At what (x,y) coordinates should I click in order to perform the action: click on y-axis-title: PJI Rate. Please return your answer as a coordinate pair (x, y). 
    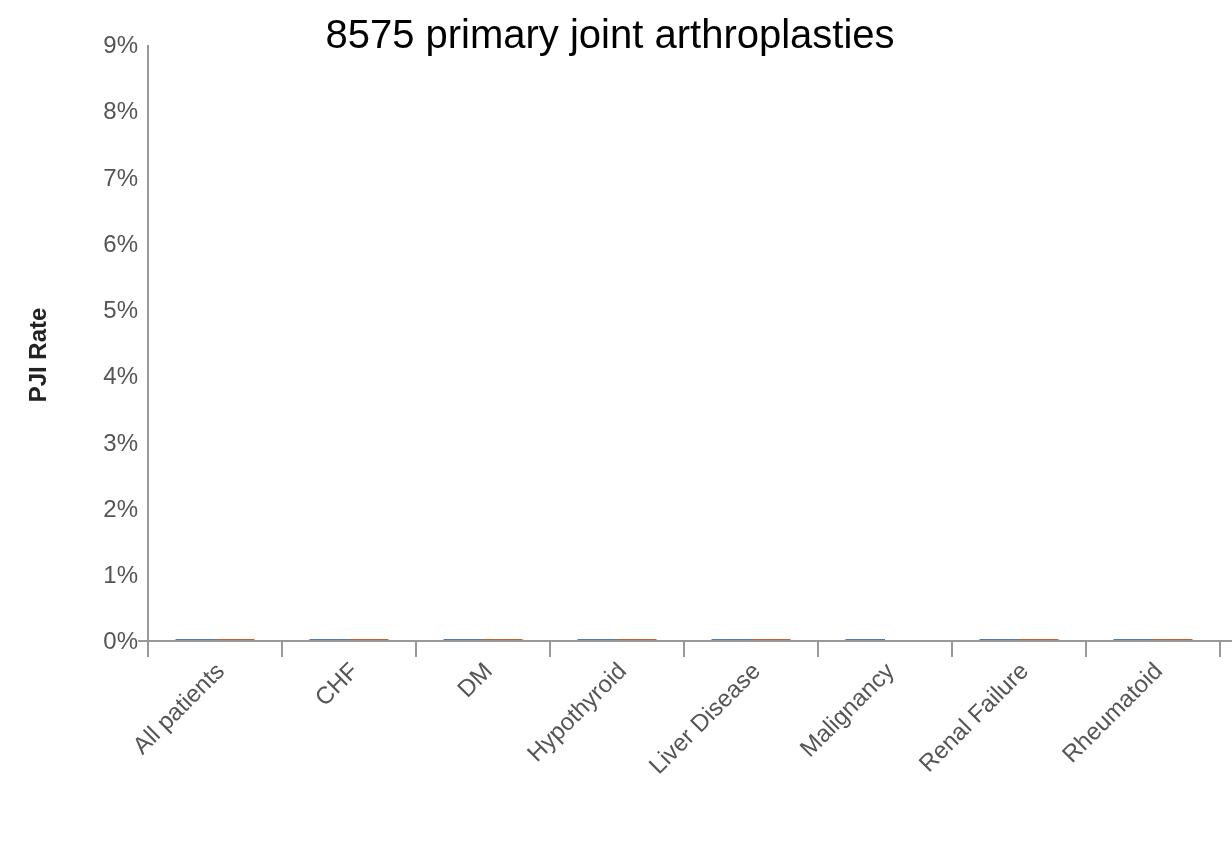
    Looking at the image, I should click on (37, 355).